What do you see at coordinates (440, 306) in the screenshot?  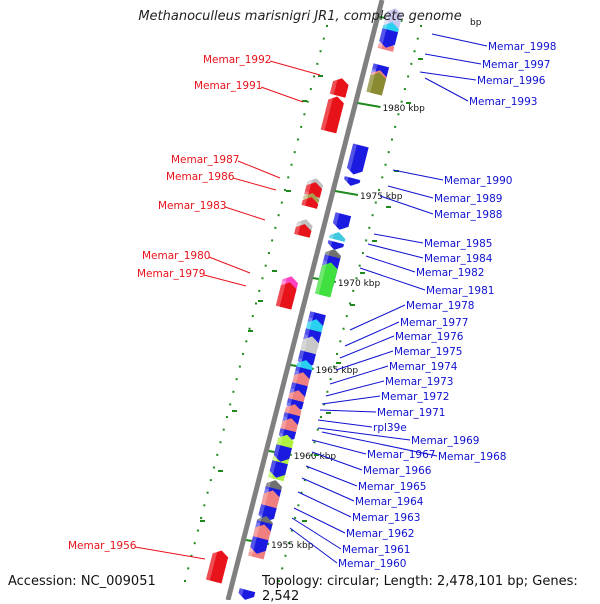 I see `gene-label-right: Memar_1978` at bounding box center [440, 306].